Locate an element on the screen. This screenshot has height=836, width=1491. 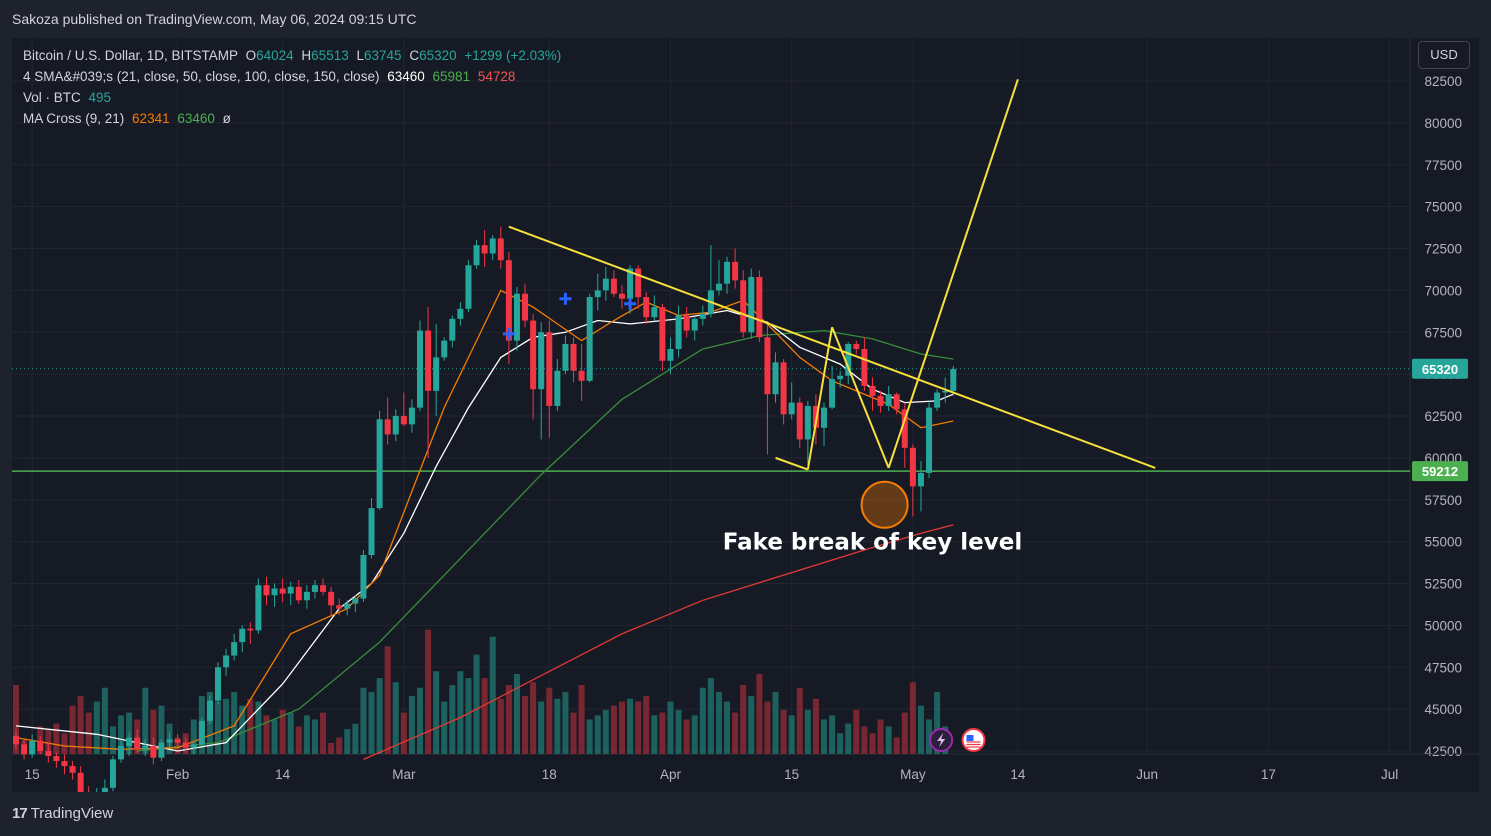
y-tick-label: 82500 is located at coordinates (1443, 81).